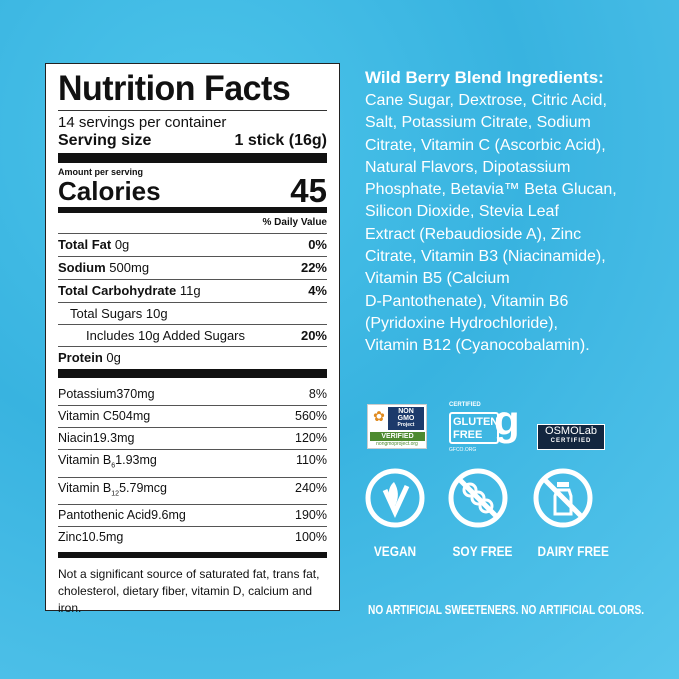  I want to click on nutrient-row: Total Carbohydrate 11g 4%, so click(192, 290).